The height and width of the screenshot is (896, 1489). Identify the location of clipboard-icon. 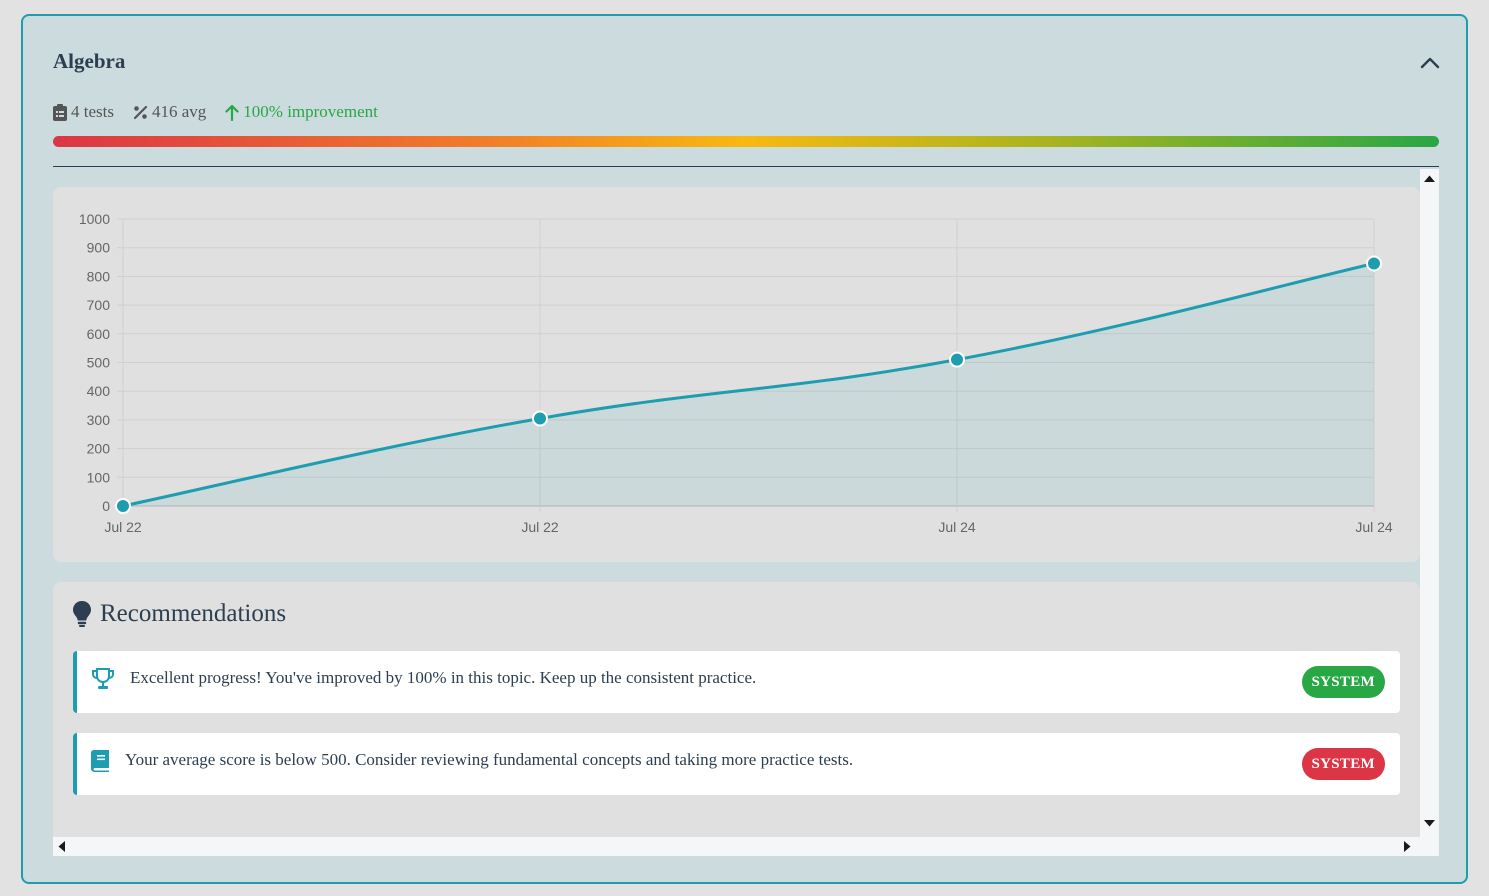
(60, 112).